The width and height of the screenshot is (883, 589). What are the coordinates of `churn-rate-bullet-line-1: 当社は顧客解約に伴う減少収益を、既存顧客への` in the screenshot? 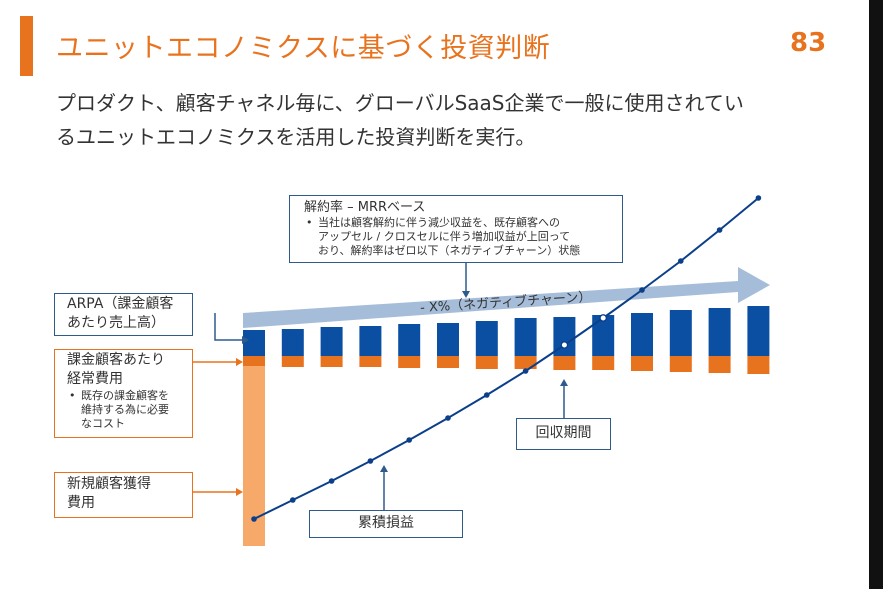 It's located at (439, 222).